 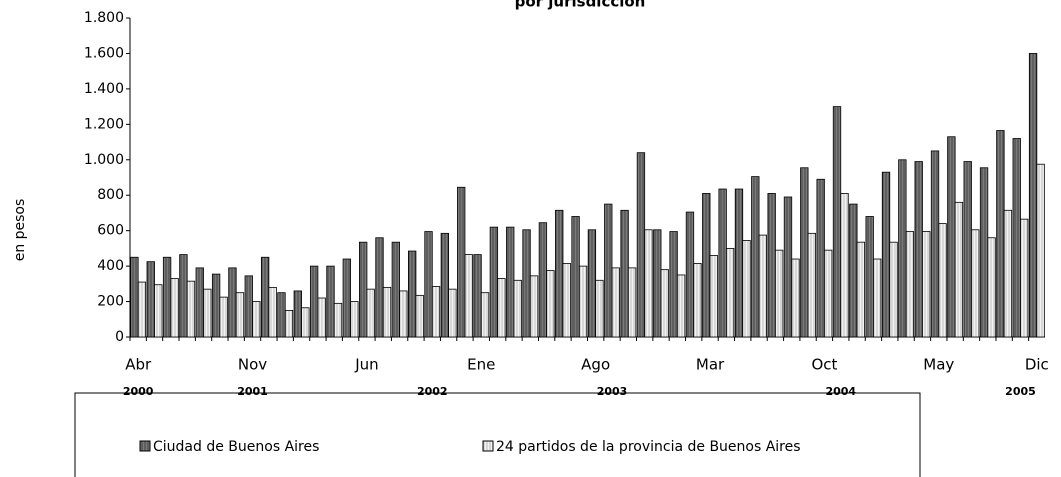 I want to click on y-tick-label: 1.600, so click(x=104, y=53).